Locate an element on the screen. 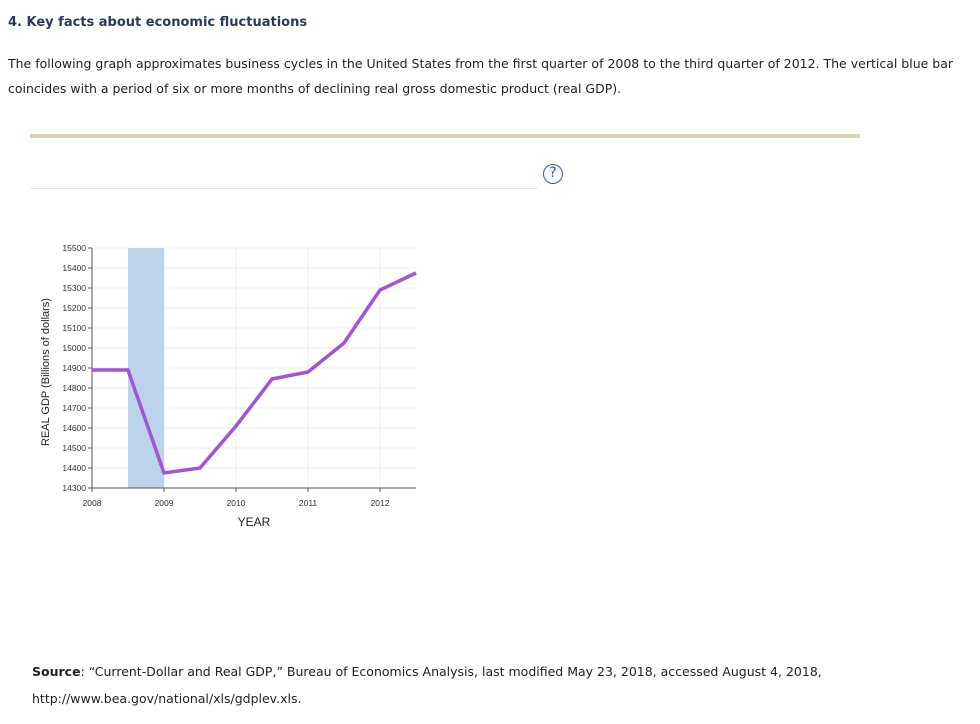  y-tick-label: 15300 is located at coordinates (74, 288).